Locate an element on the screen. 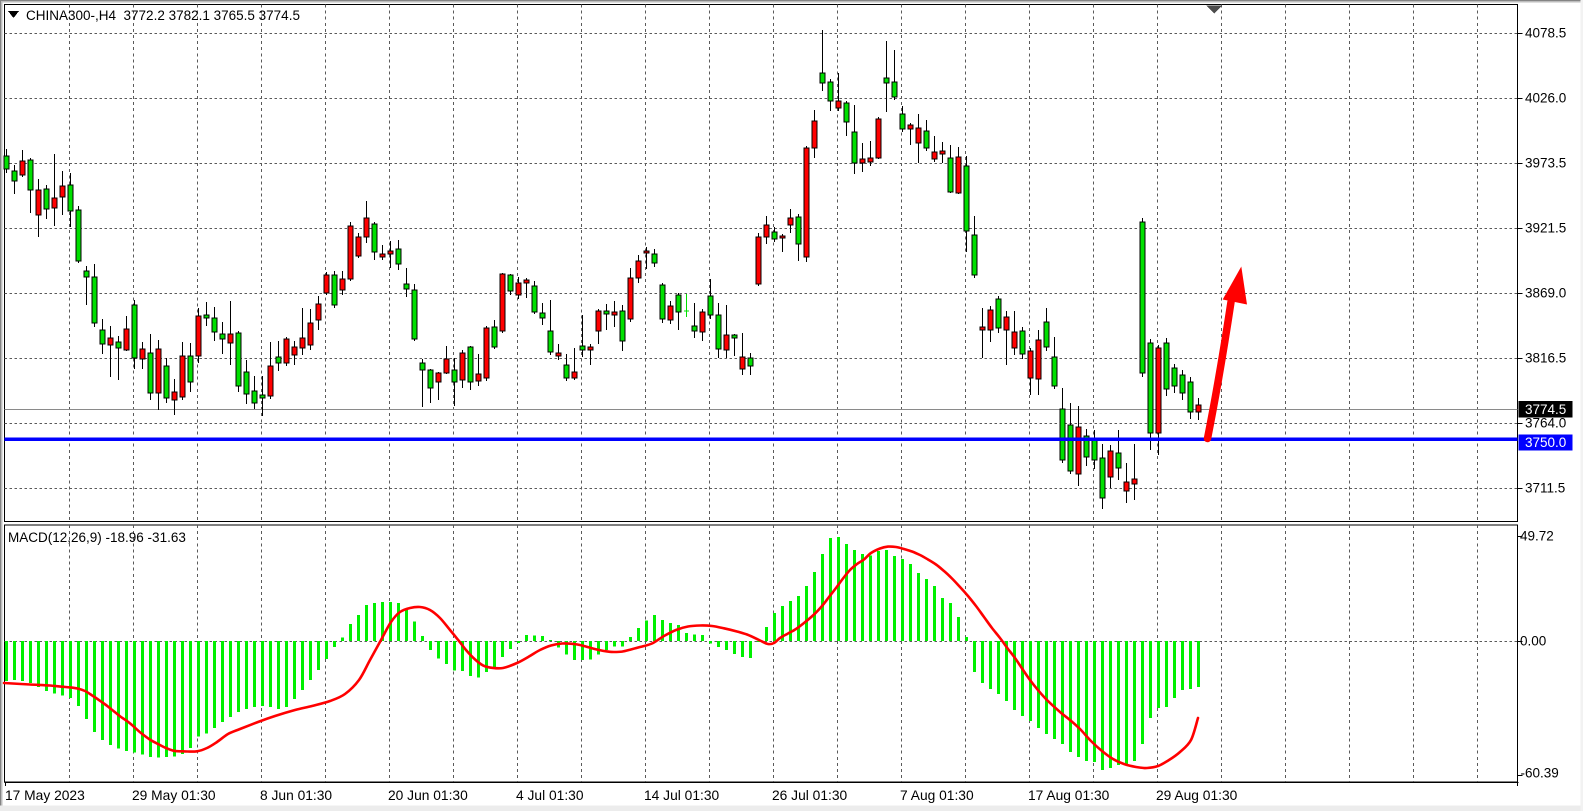  svg-text: 3711.5 is located at coordinates (1545, 488).